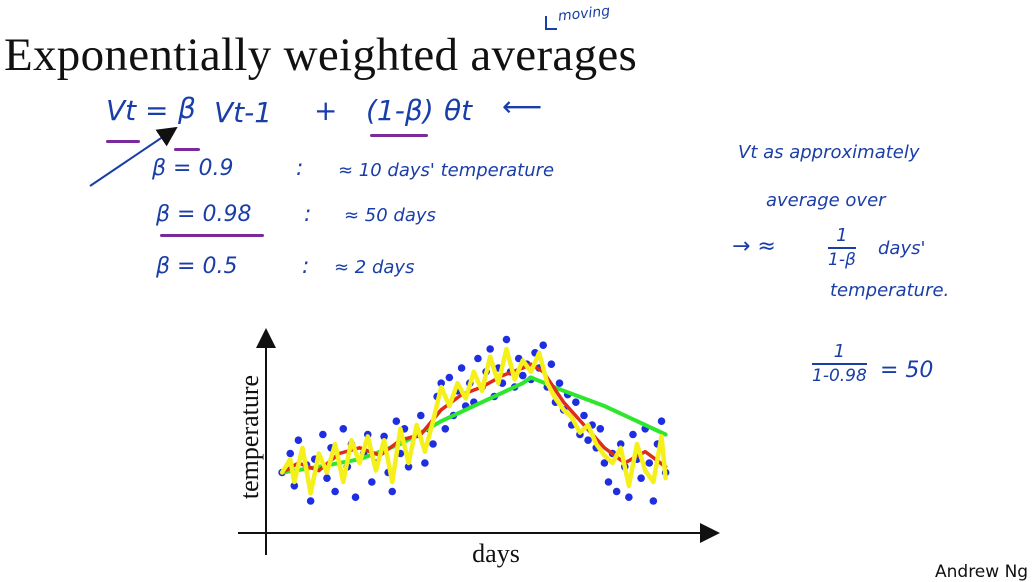  What do you see at coordinates (400, 110) in the screenshot?
I see `equation-one-minus-beta: (1-β)` at bounding box center [400, 110].